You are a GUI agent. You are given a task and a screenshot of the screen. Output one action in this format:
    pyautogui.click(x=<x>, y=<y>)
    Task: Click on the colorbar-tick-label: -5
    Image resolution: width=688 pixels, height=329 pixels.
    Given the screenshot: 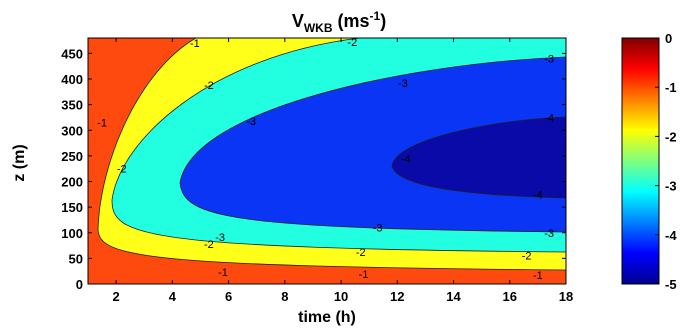 What is the action you would take?
    pyautogui.click(x=671, y=284)
    